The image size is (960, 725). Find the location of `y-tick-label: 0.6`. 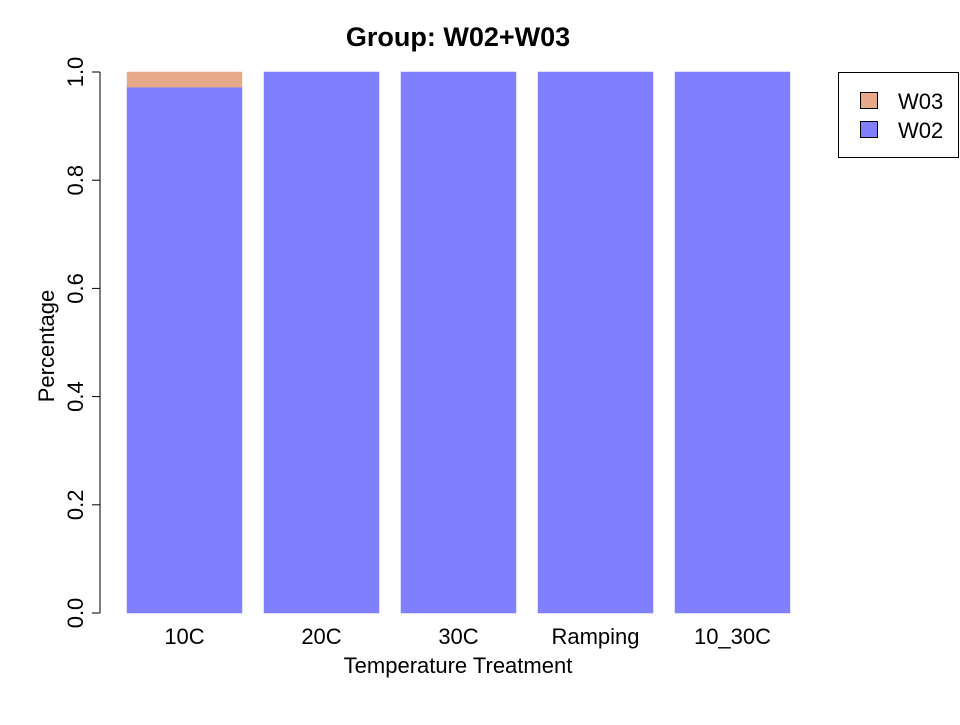

y-tick-label: 0.6 is located at coordinates (75, 288).